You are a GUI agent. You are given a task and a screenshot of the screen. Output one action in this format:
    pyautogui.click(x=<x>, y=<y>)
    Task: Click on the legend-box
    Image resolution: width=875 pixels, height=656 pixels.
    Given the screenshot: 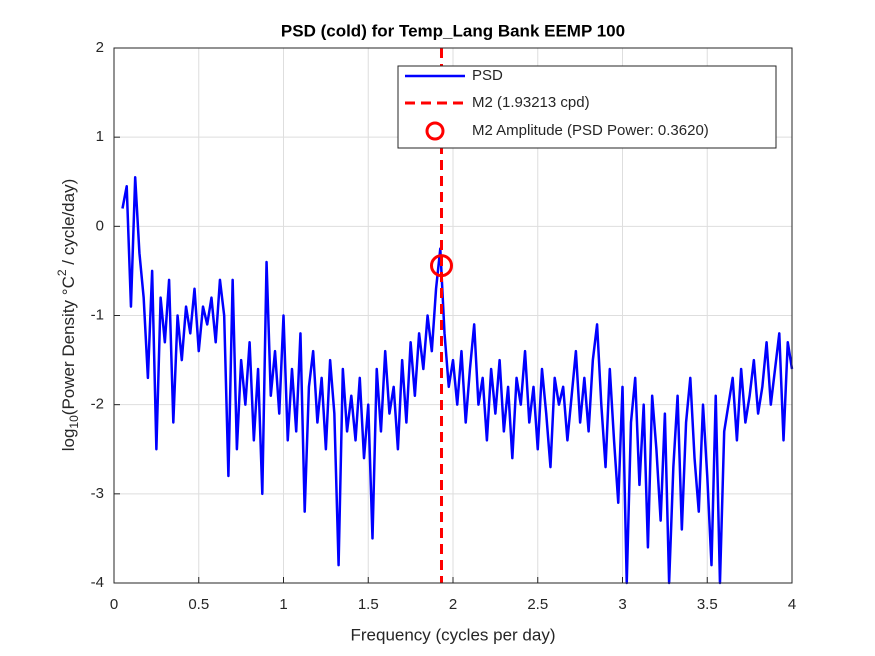 What is the action you would take?
    pyautogui.click(x=587, y=107)
    